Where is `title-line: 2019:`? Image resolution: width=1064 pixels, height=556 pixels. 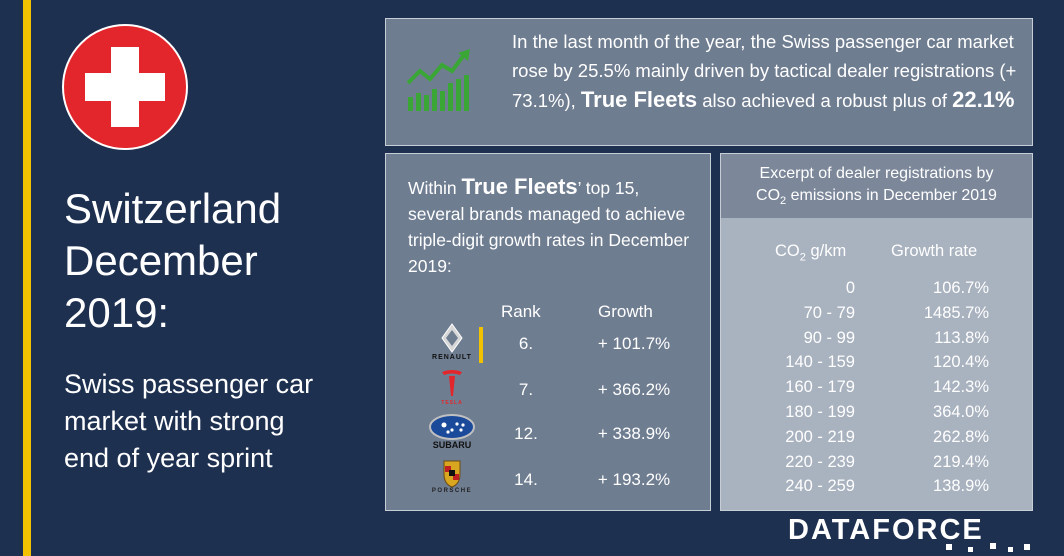 title-line: 2019: is located at coordinates (117, 312).